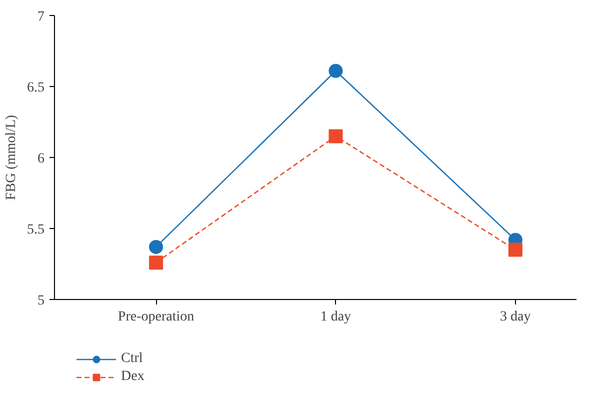 Image resolution: width=592 pixels, height=402 pixels. What do you see at coordinates (132, 359) in the screenshot?
I see `legend-label: Ctrl` at bounding box center [132, 359].